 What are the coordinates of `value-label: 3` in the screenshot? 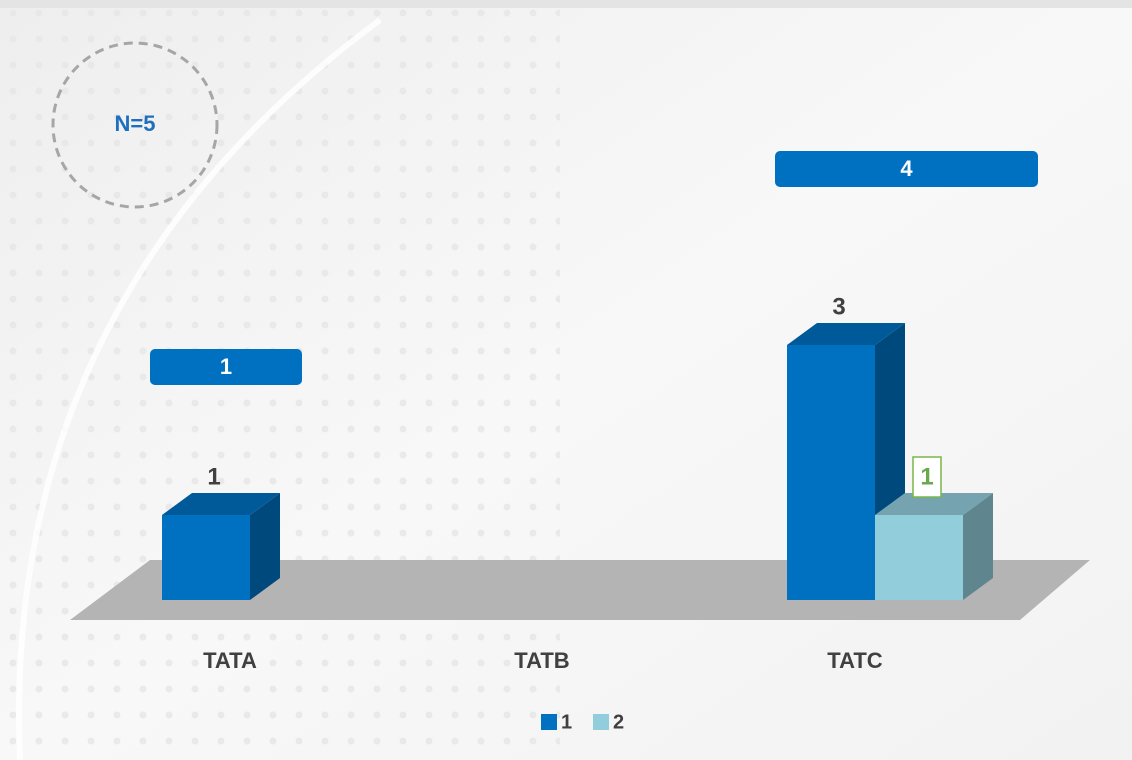 It's located at (838, 306).